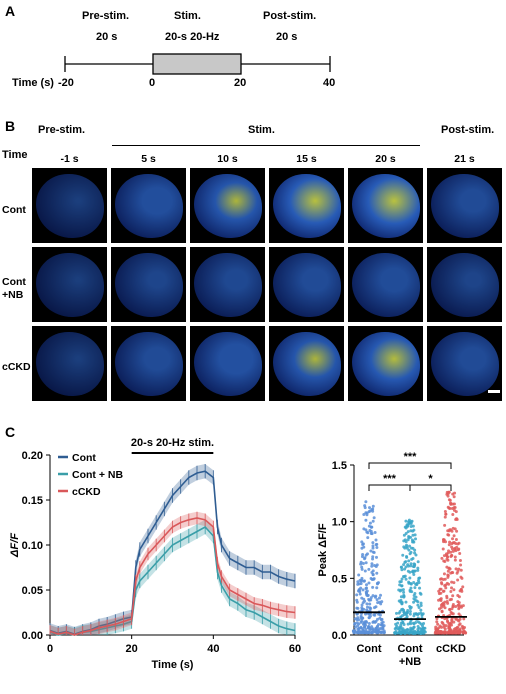 This screenshot has height=694, width=506. I want to click on x-tick-label: 40, so click(213, 649).